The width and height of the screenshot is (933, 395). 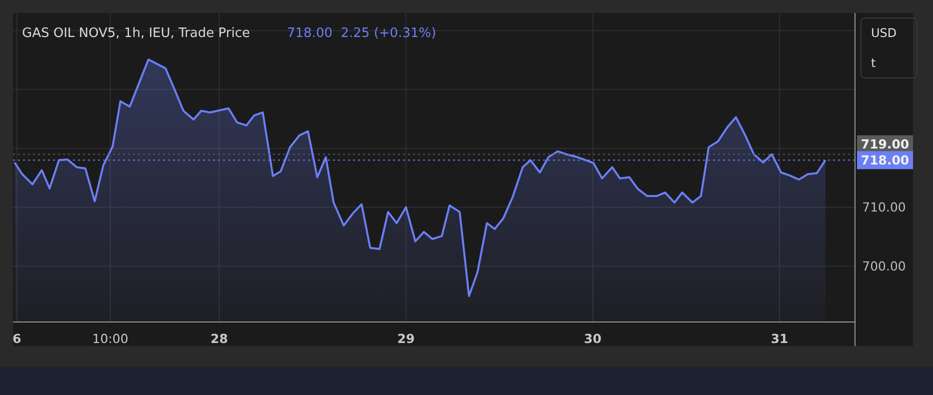 I want to click on x-tick-label: 30, so click(x=593, y=338).